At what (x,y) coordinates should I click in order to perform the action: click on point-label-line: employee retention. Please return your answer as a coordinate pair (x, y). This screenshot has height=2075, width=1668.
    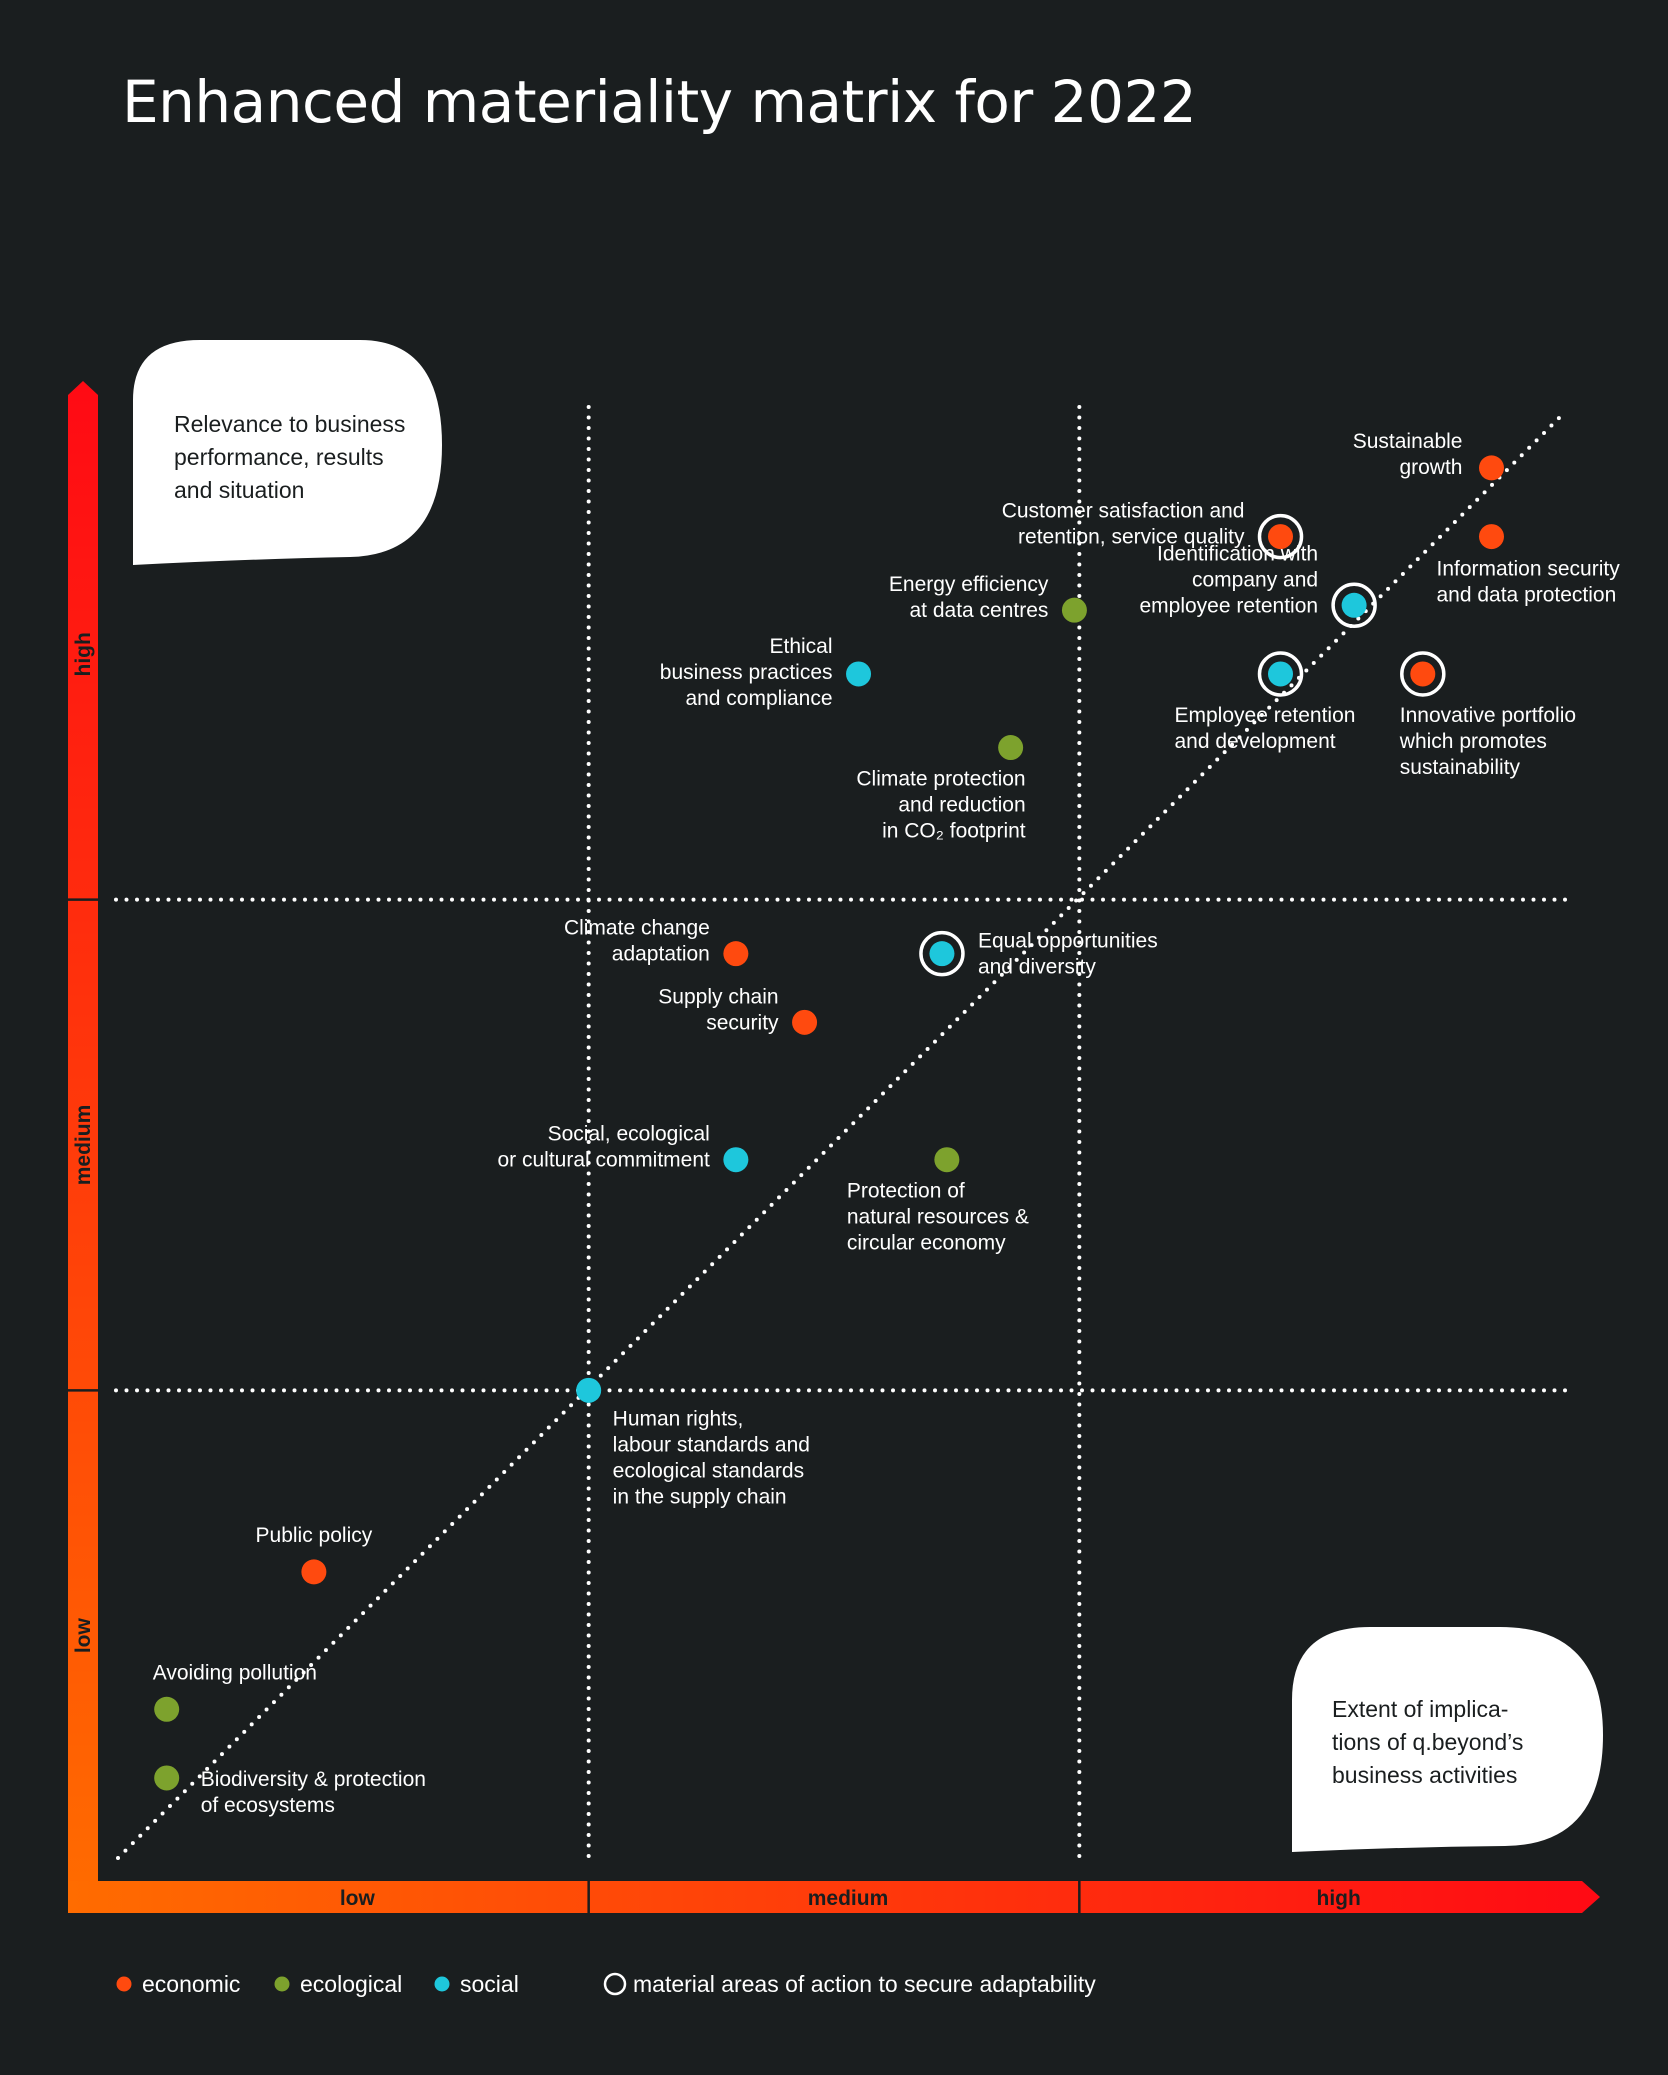
    Looking at the image, I should click on (1228, 605).